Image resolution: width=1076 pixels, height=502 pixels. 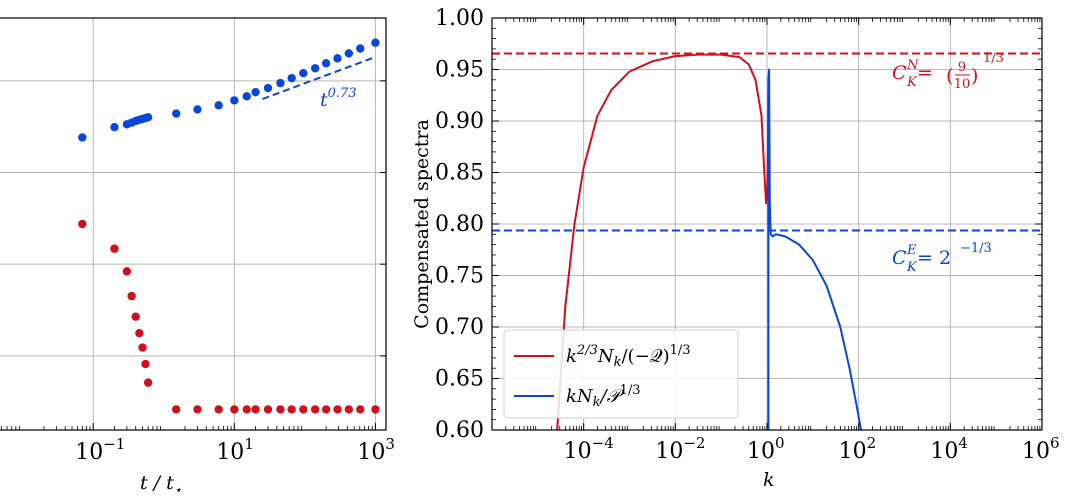 I want to click on left-xtick-label: 10⁻¹, so click(x=100, y=450).